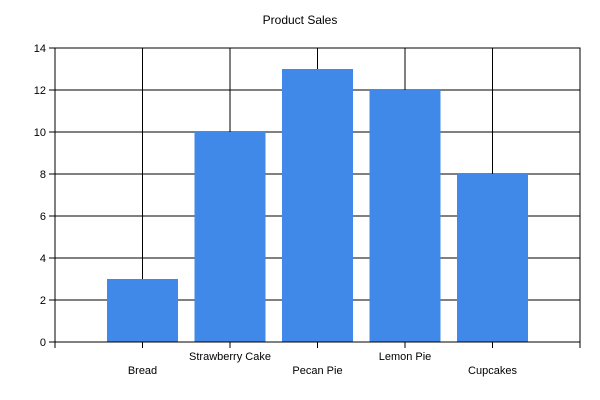  I want to click on y-tick-label: 8, so click(43, 175).